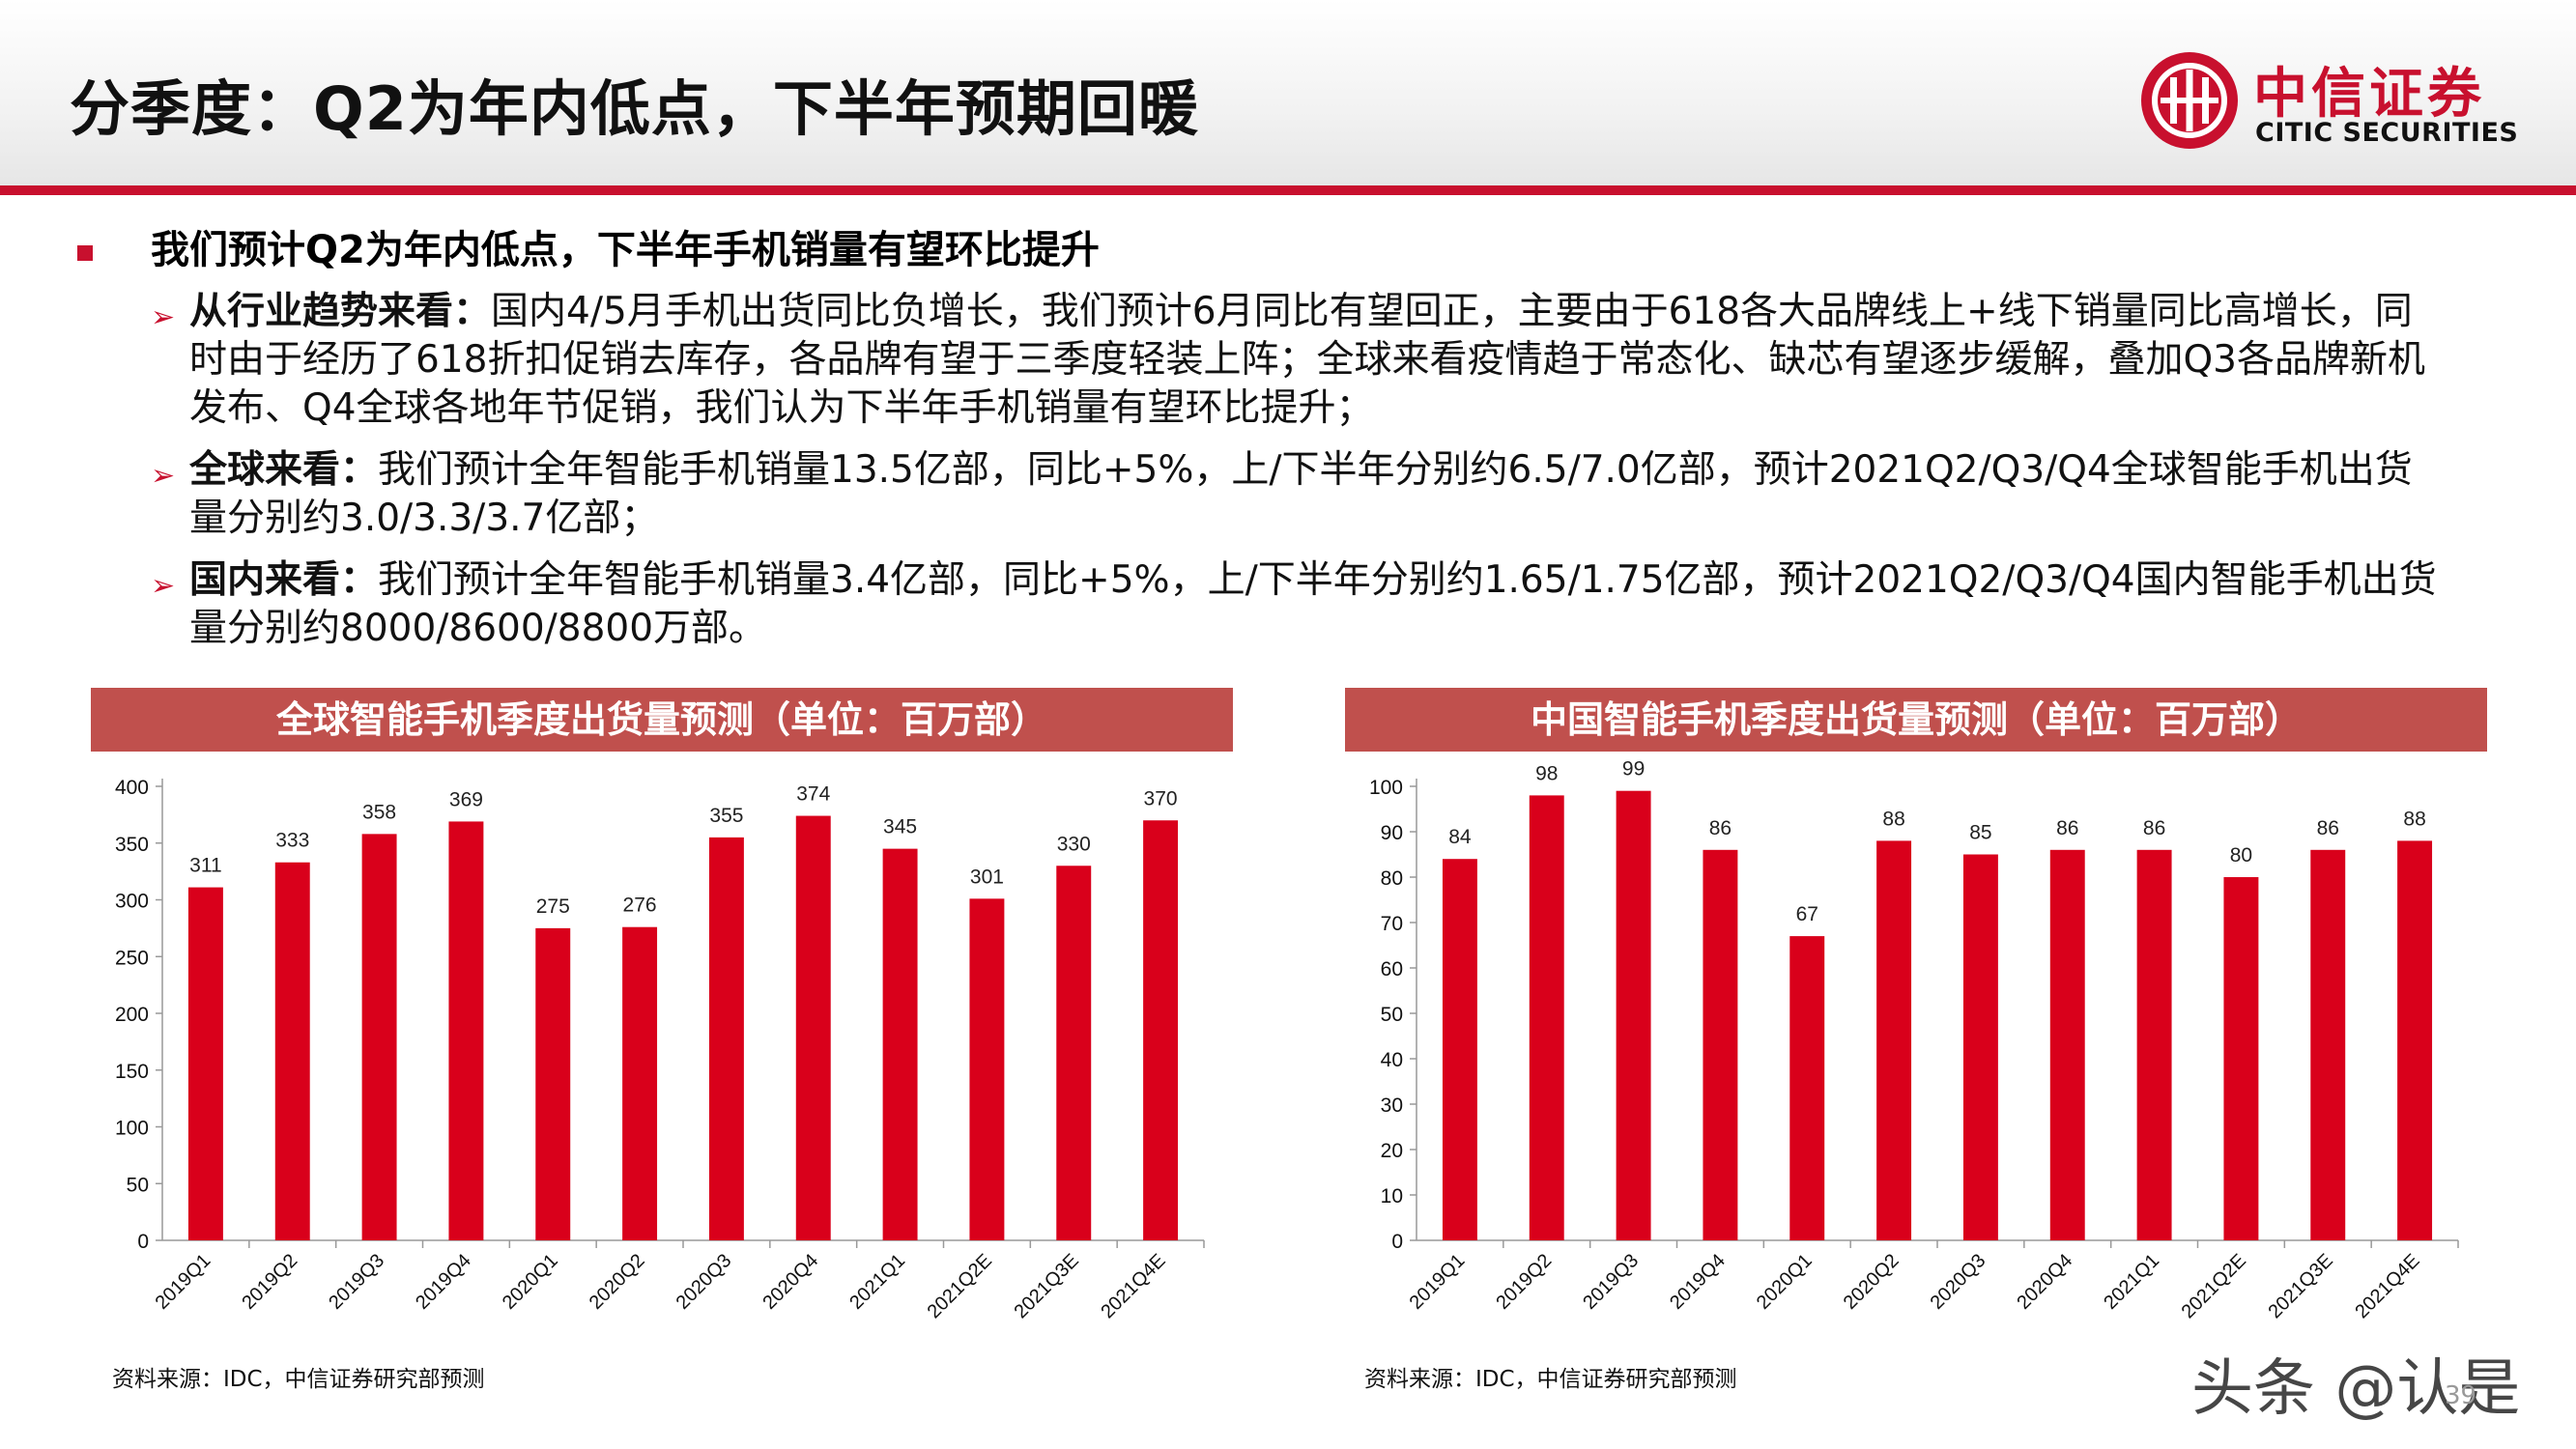 The height and width of the screenshot is (1449, 2576). I want to click on china-chart-source: 资料来源：IDC，中信证券研究部预测, so click(1551, 1379).